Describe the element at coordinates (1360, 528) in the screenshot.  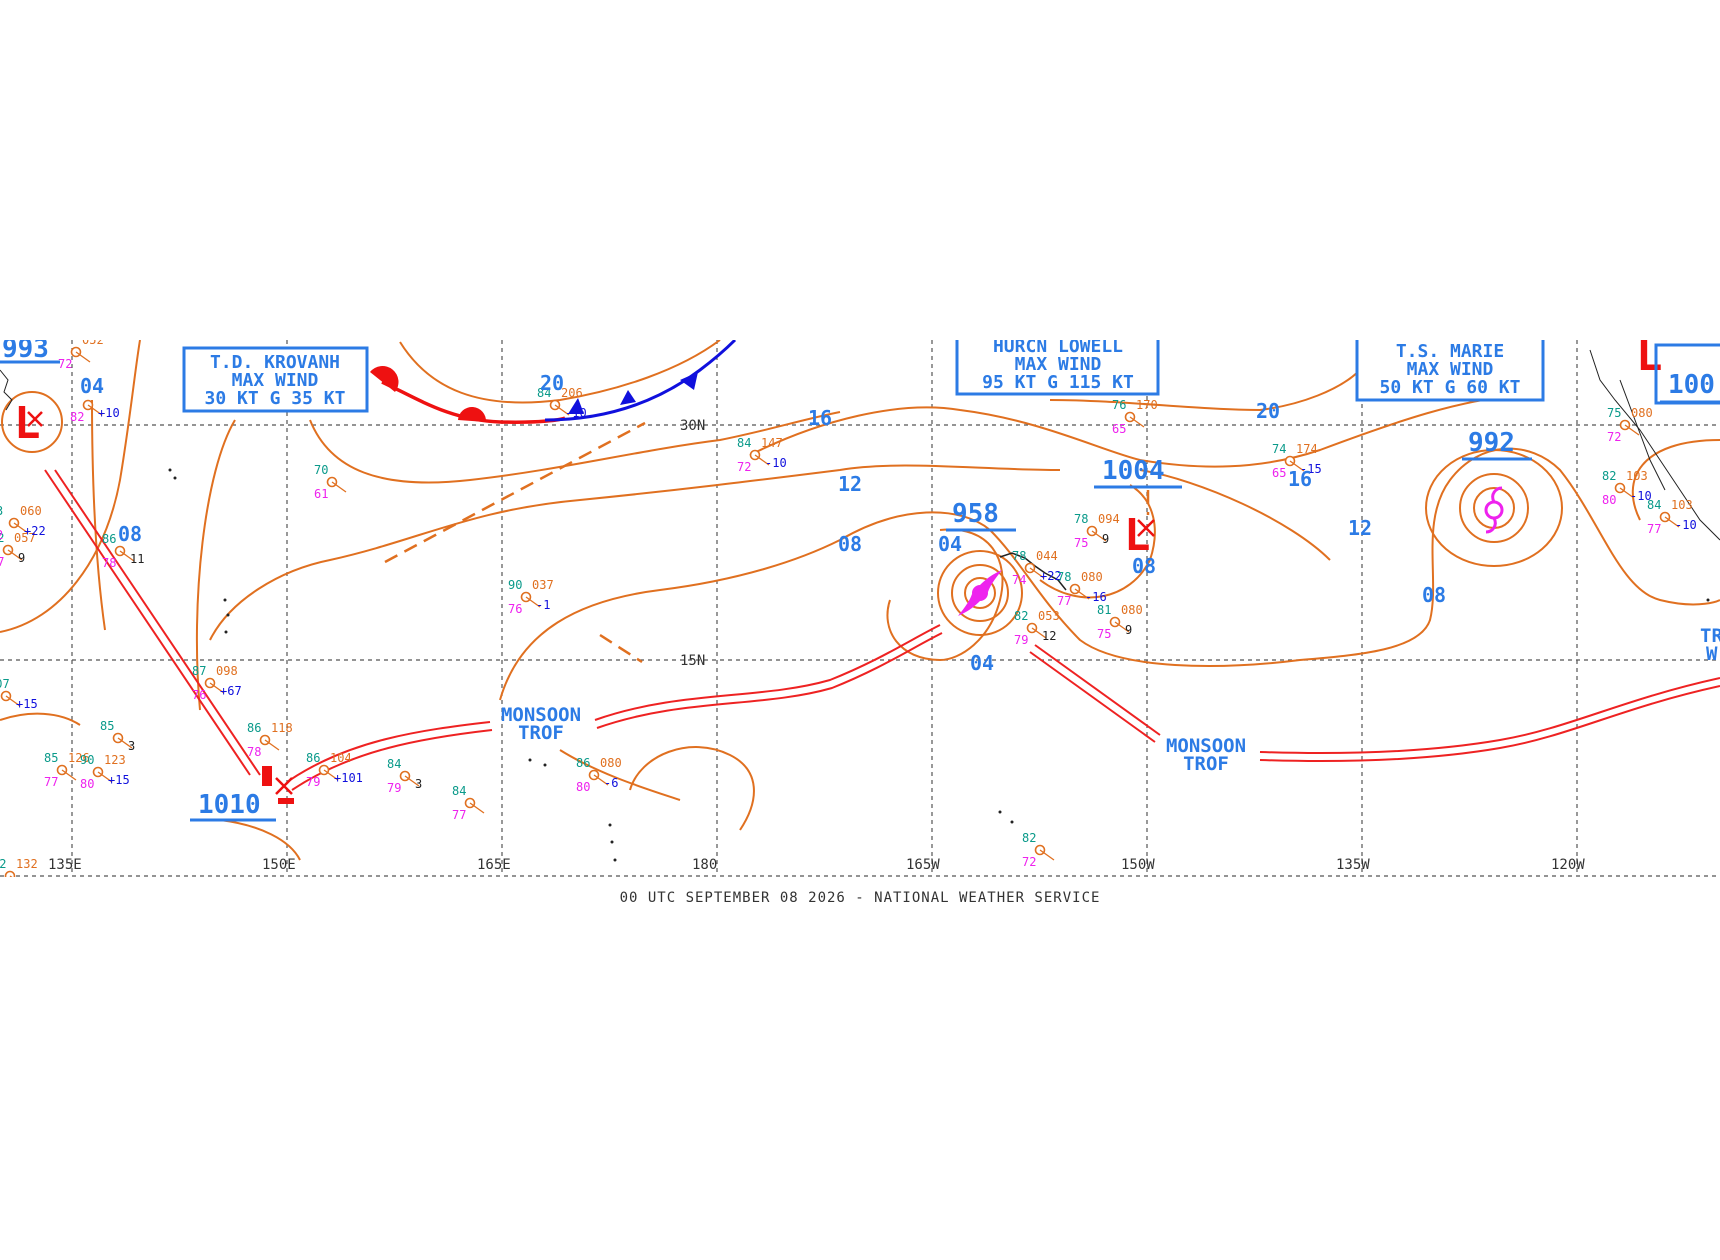
I see `isobar-label-12b: 12` at that location.